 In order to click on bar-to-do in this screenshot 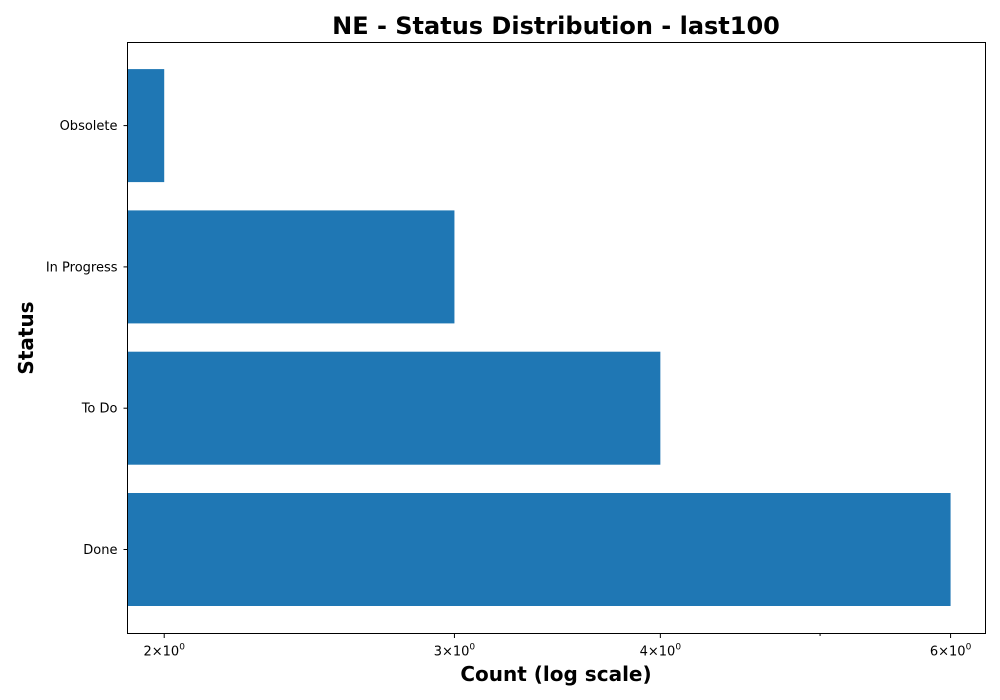, I will do `click(394, 408)`.